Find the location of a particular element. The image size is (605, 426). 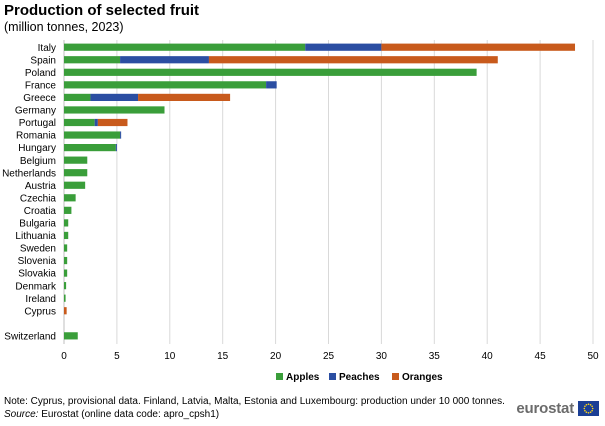

source-label: Source: is located at coordinates (21, 414).